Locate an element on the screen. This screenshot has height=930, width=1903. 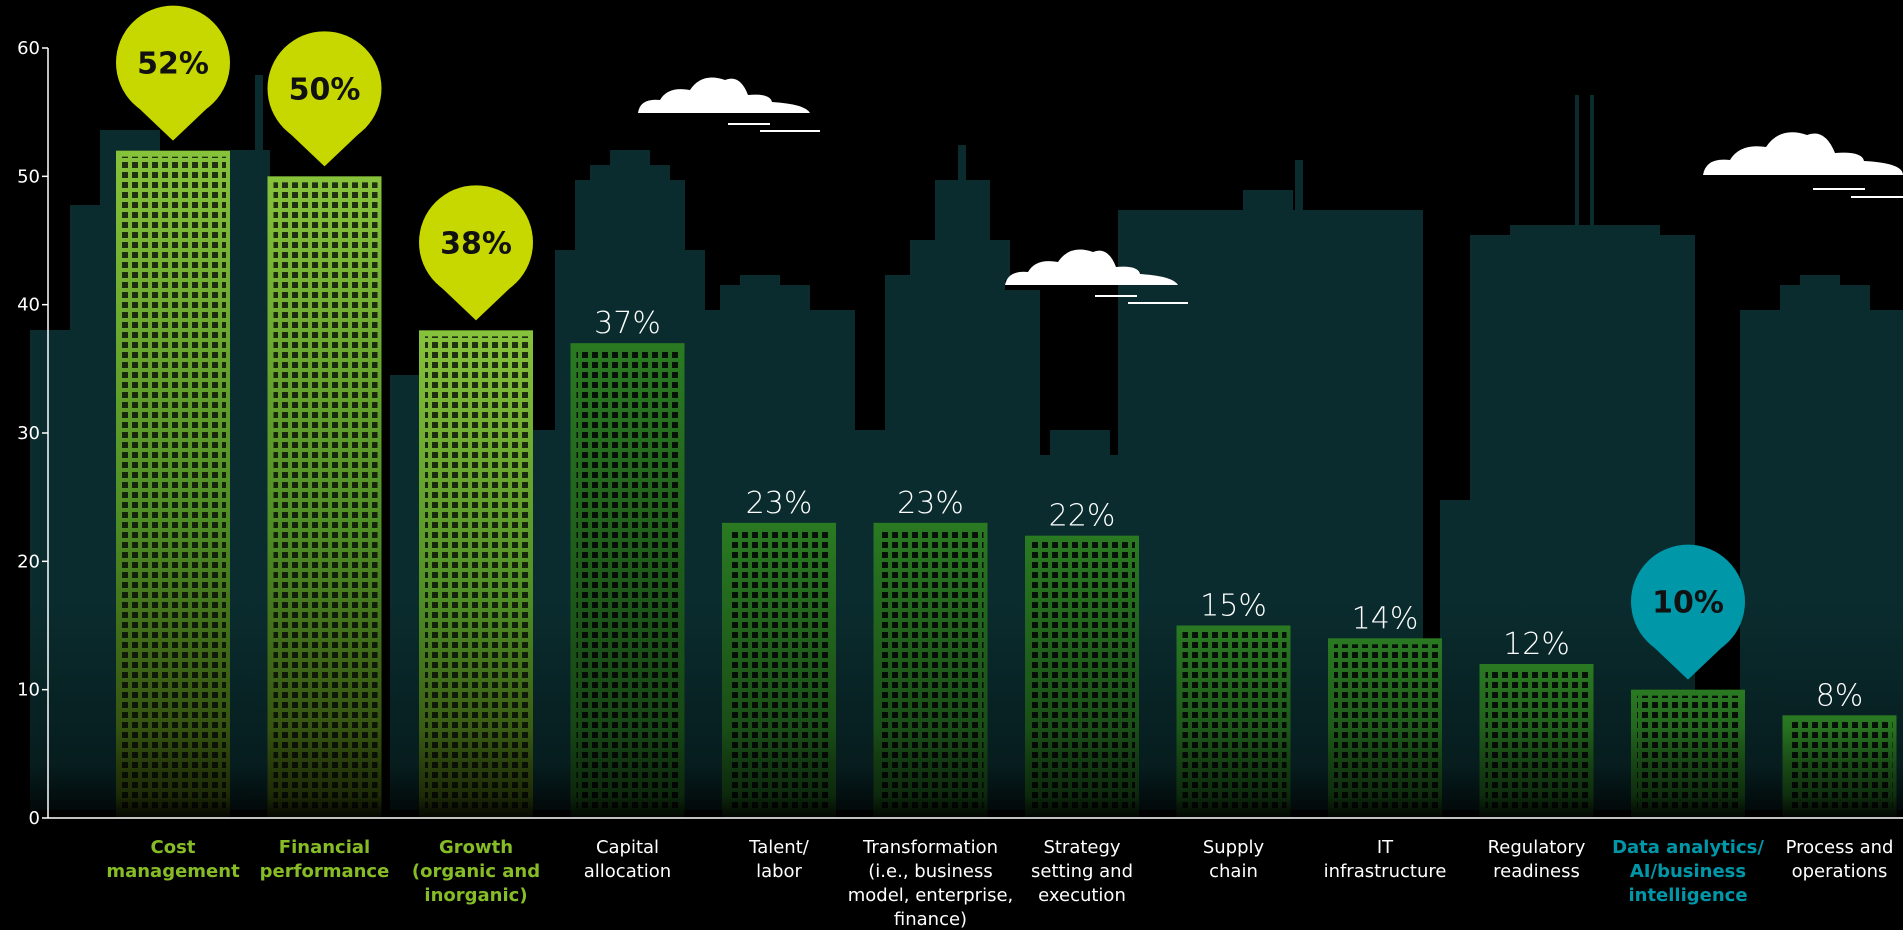
category-label: Data analytics/AI/business intelligence is located at coordinates (1688, 871).